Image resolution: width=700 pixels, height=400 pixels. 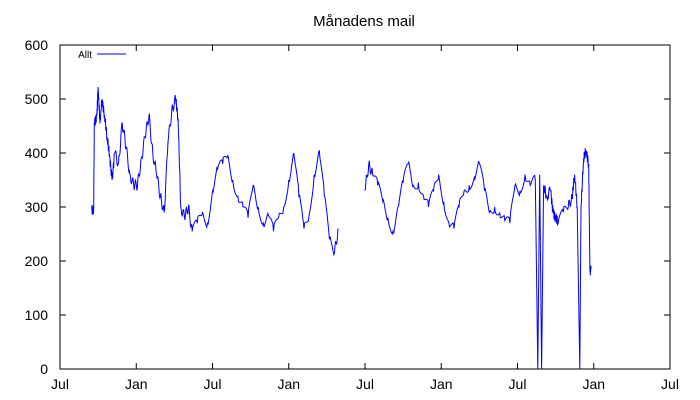 What do you see at coordinates (37, 207) in the screenshot?
I see `y-tick-label: 300` at bounding box center [37, 207].